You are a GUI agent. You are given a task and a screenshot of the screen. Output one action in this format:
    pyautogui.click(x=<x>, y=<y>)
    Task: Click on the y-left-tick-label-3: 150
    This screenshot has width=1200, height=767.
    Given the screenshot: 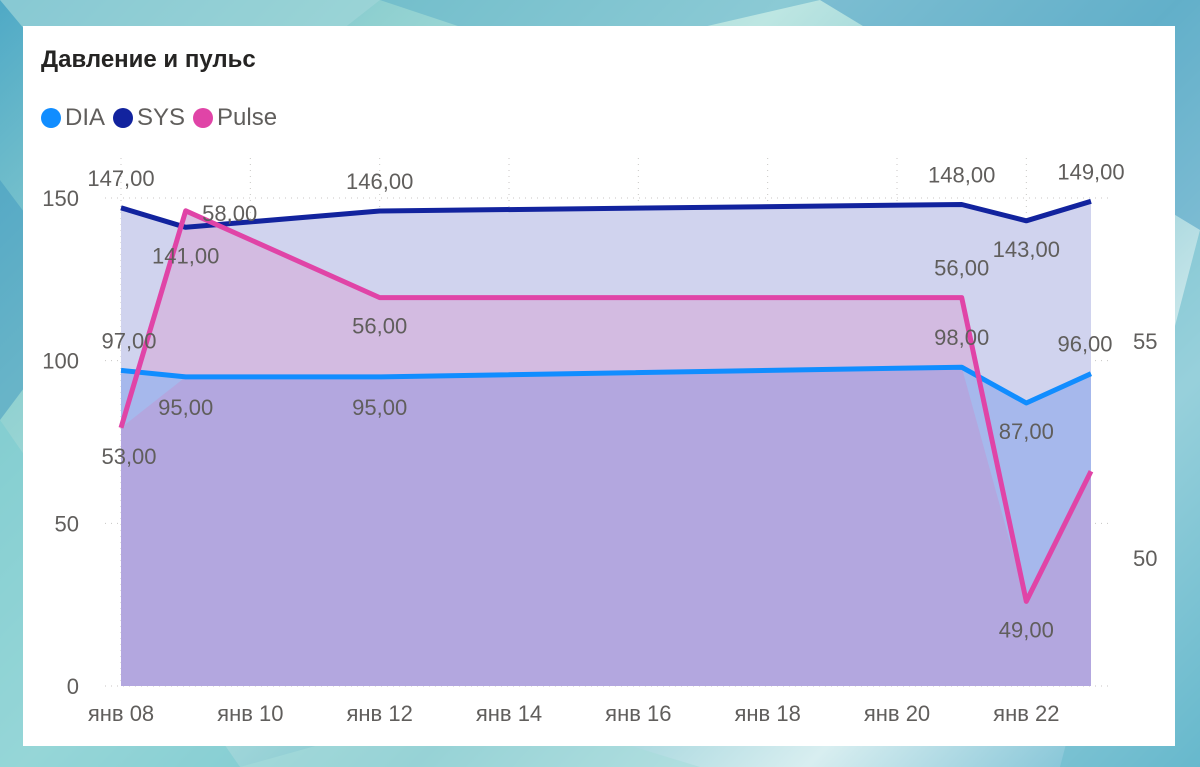 What is the action you would take?
    pyautogui.click(x=60, y=198)
    